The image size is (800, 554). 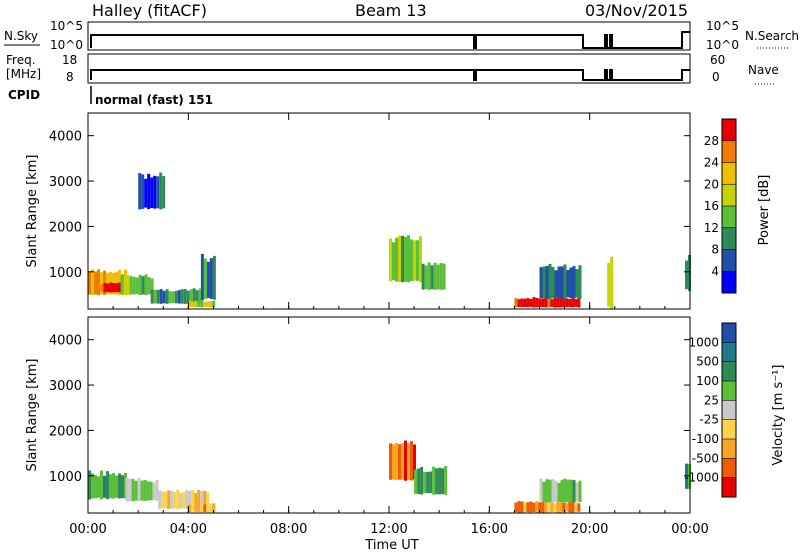 I want to click on x-tick-label: 20:00, so click(x=589, y=529).